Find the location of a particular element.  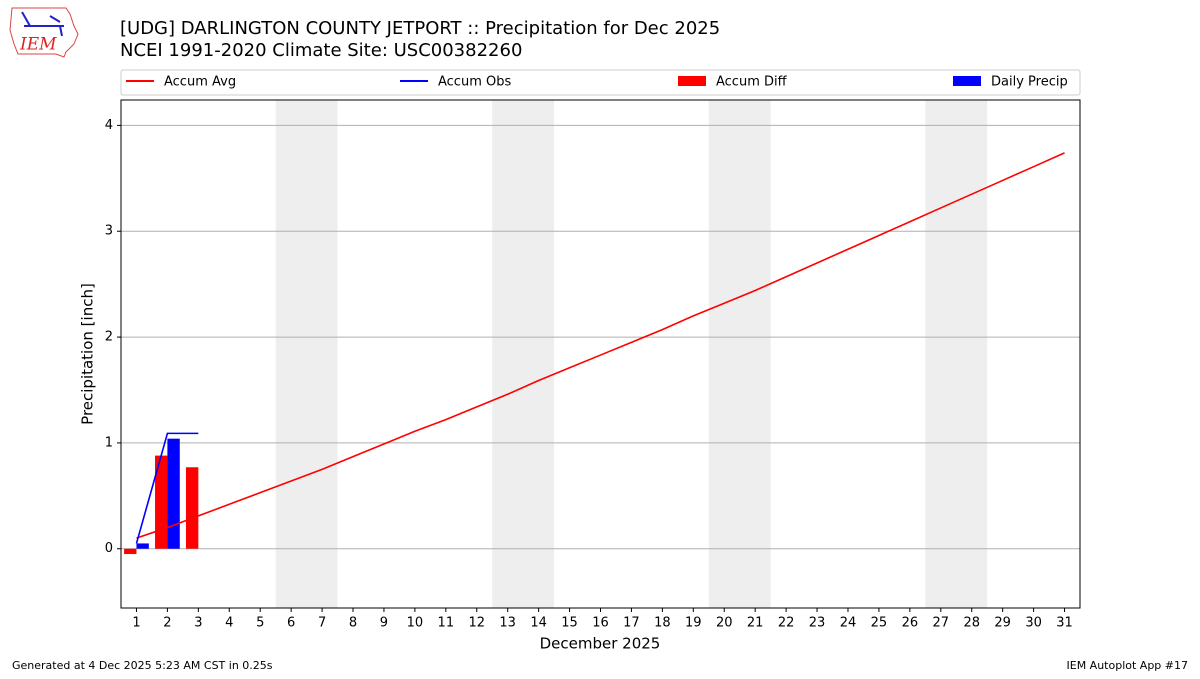

legend-label: Accum Diff is located at coordinates (752, 82).